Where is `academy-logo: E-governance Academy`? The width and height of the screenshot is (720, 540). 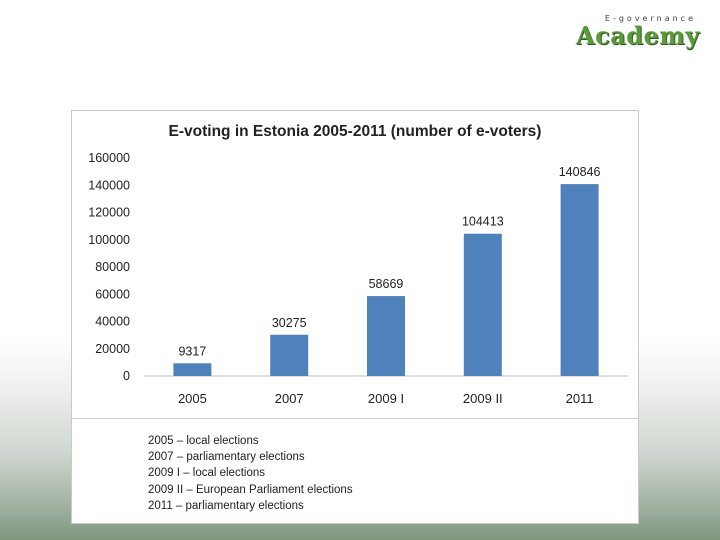 academy-logo: E-governance Academy is located at coordinates (638, 32).